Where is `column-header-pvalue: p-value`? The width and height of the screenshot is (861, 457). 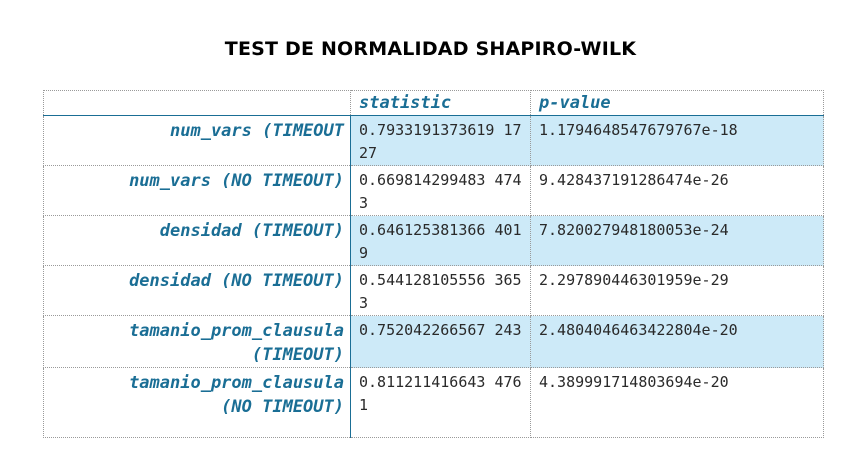 column-header-pvalue: p-value is located at coordinates (677, 103).